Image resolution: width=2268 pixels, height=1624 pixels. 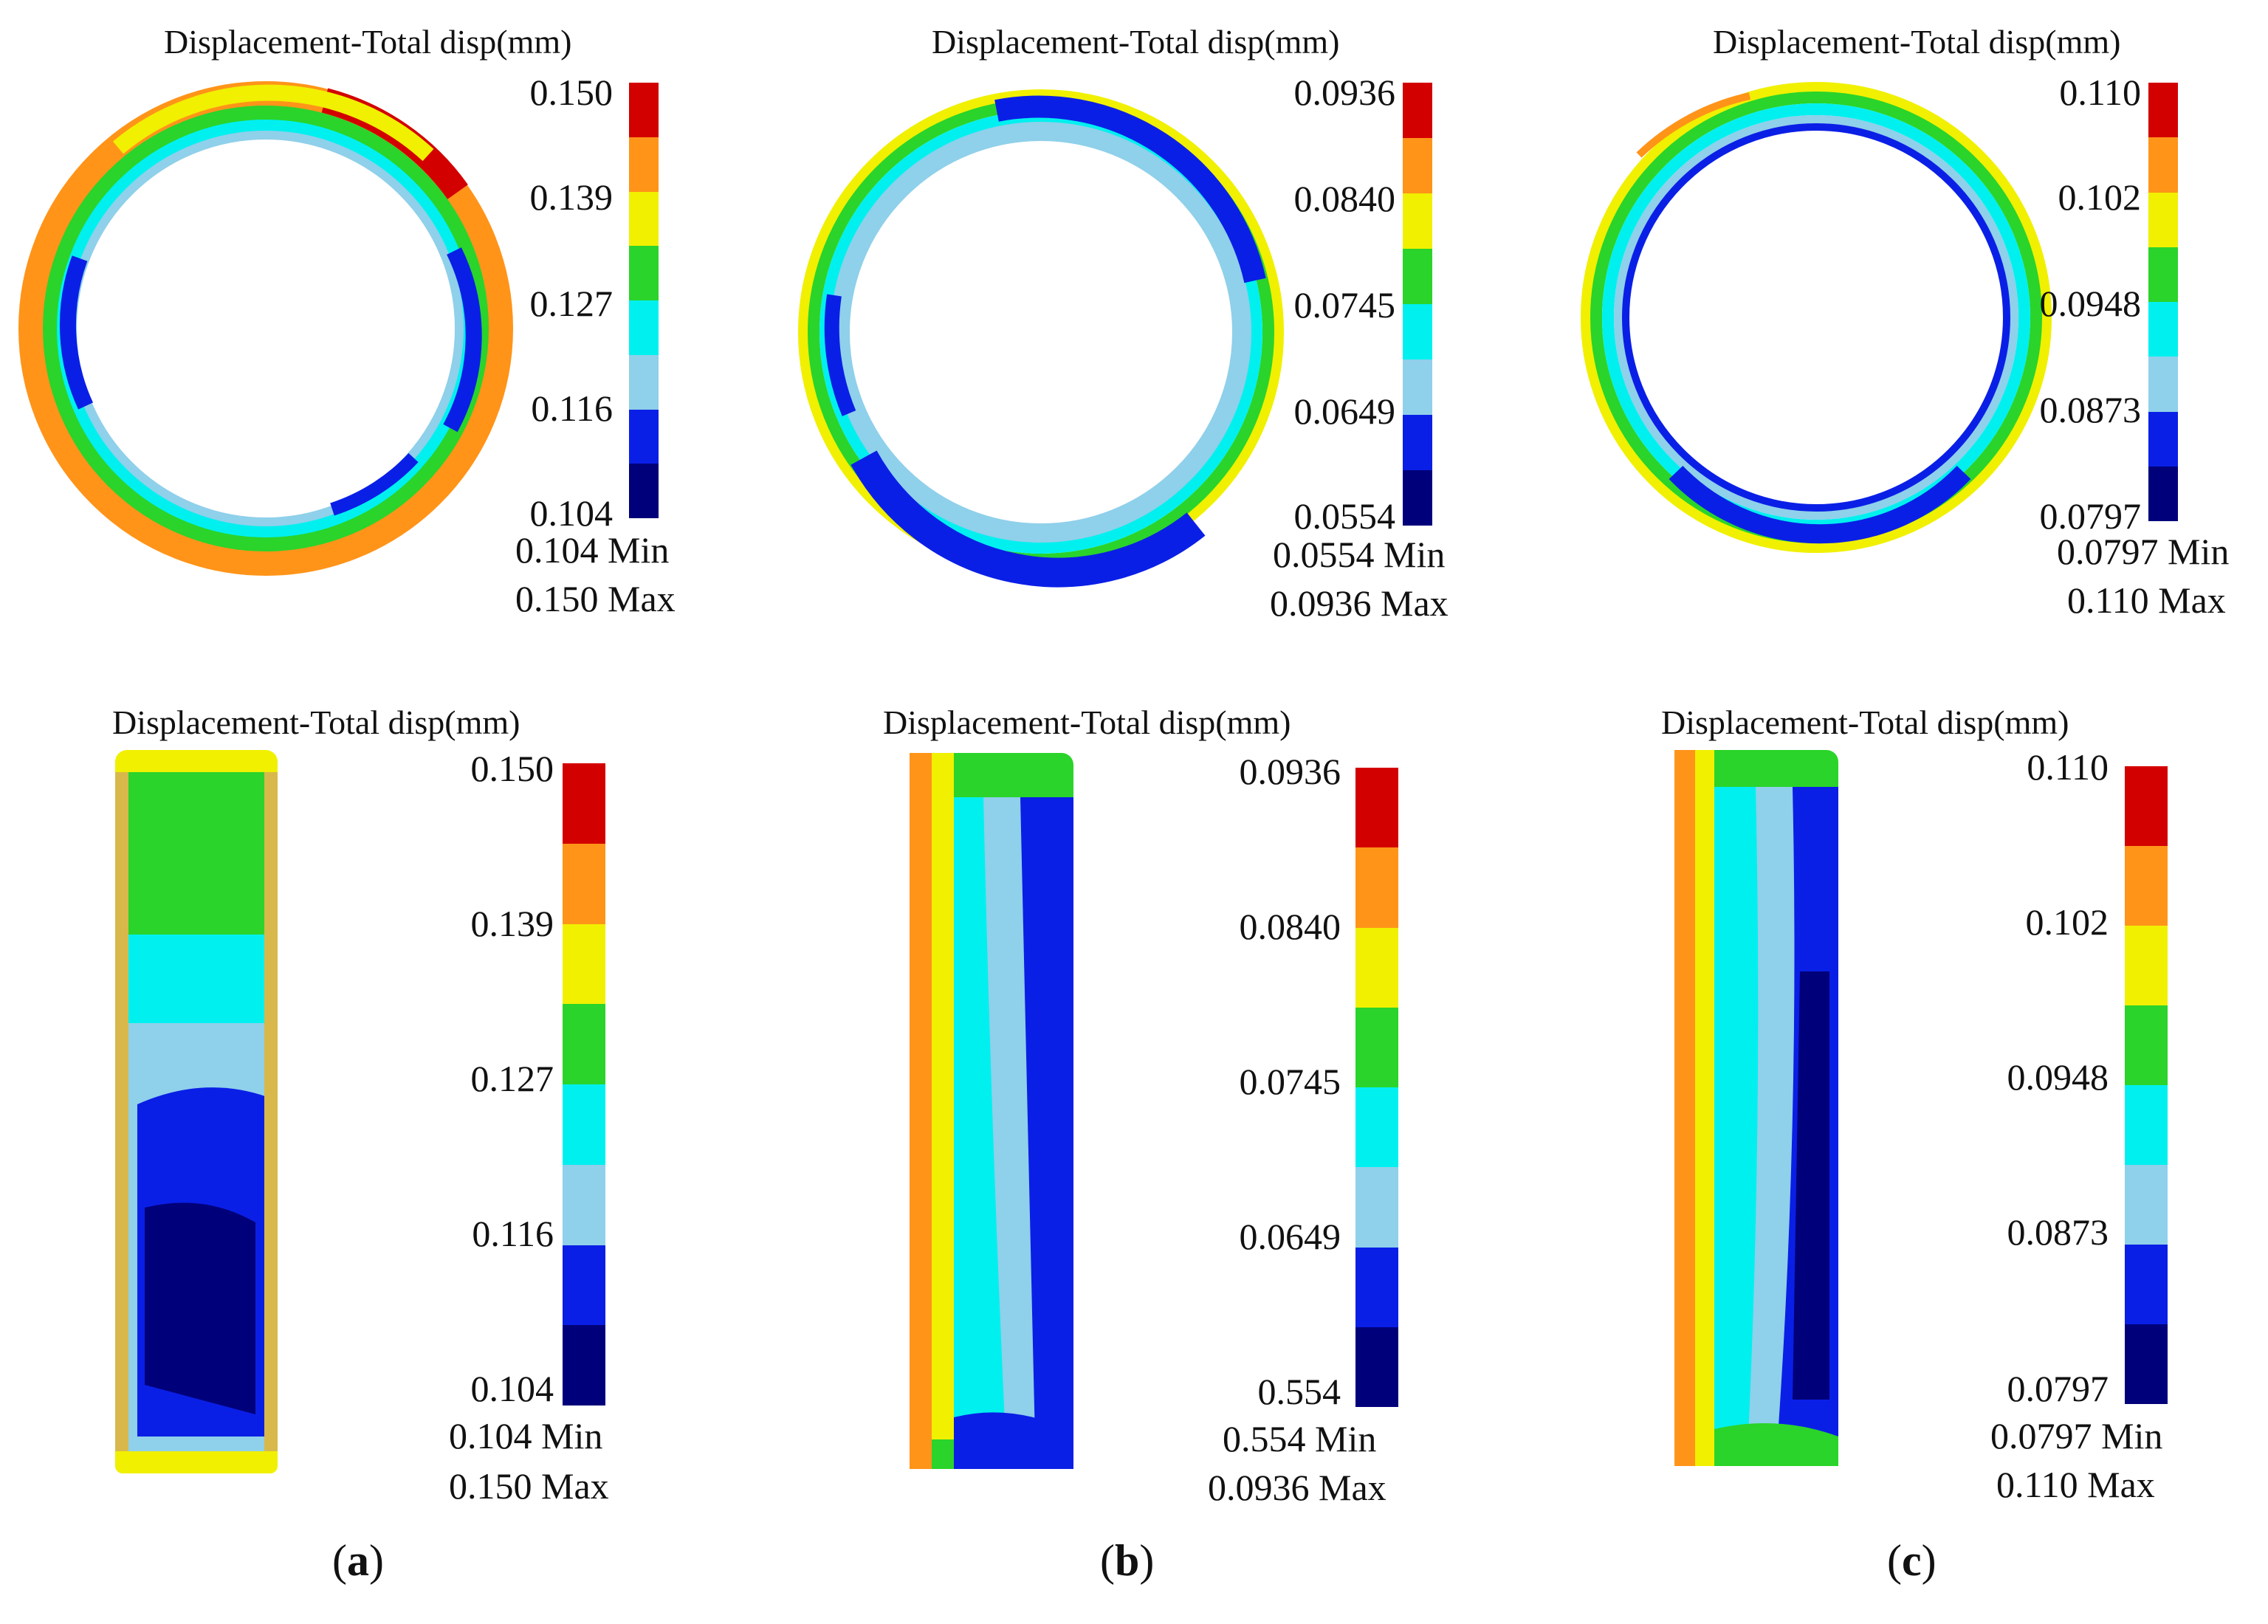 I want to click on caption-c: (c), so click(x=1912, y=1560).